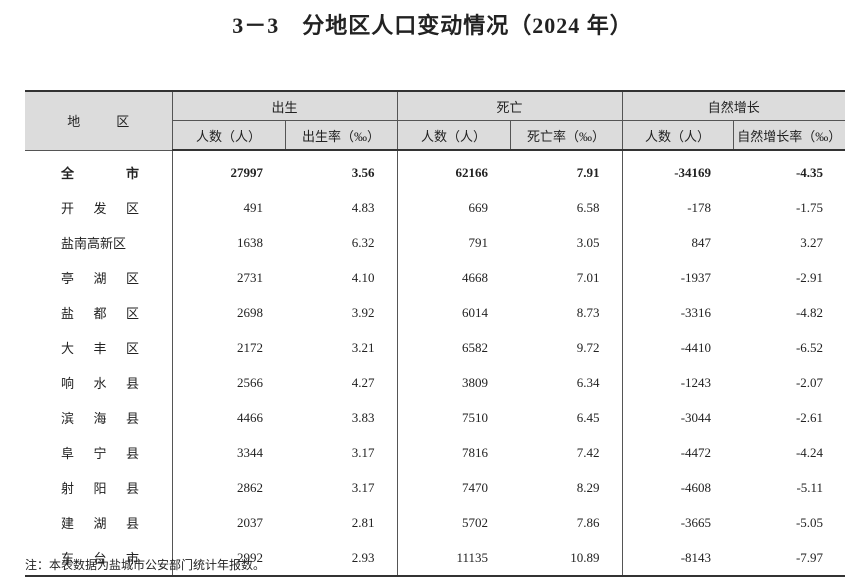 This screenshot has height=582, width=865. I want to click on value-cell: 491, so click(228, 207).